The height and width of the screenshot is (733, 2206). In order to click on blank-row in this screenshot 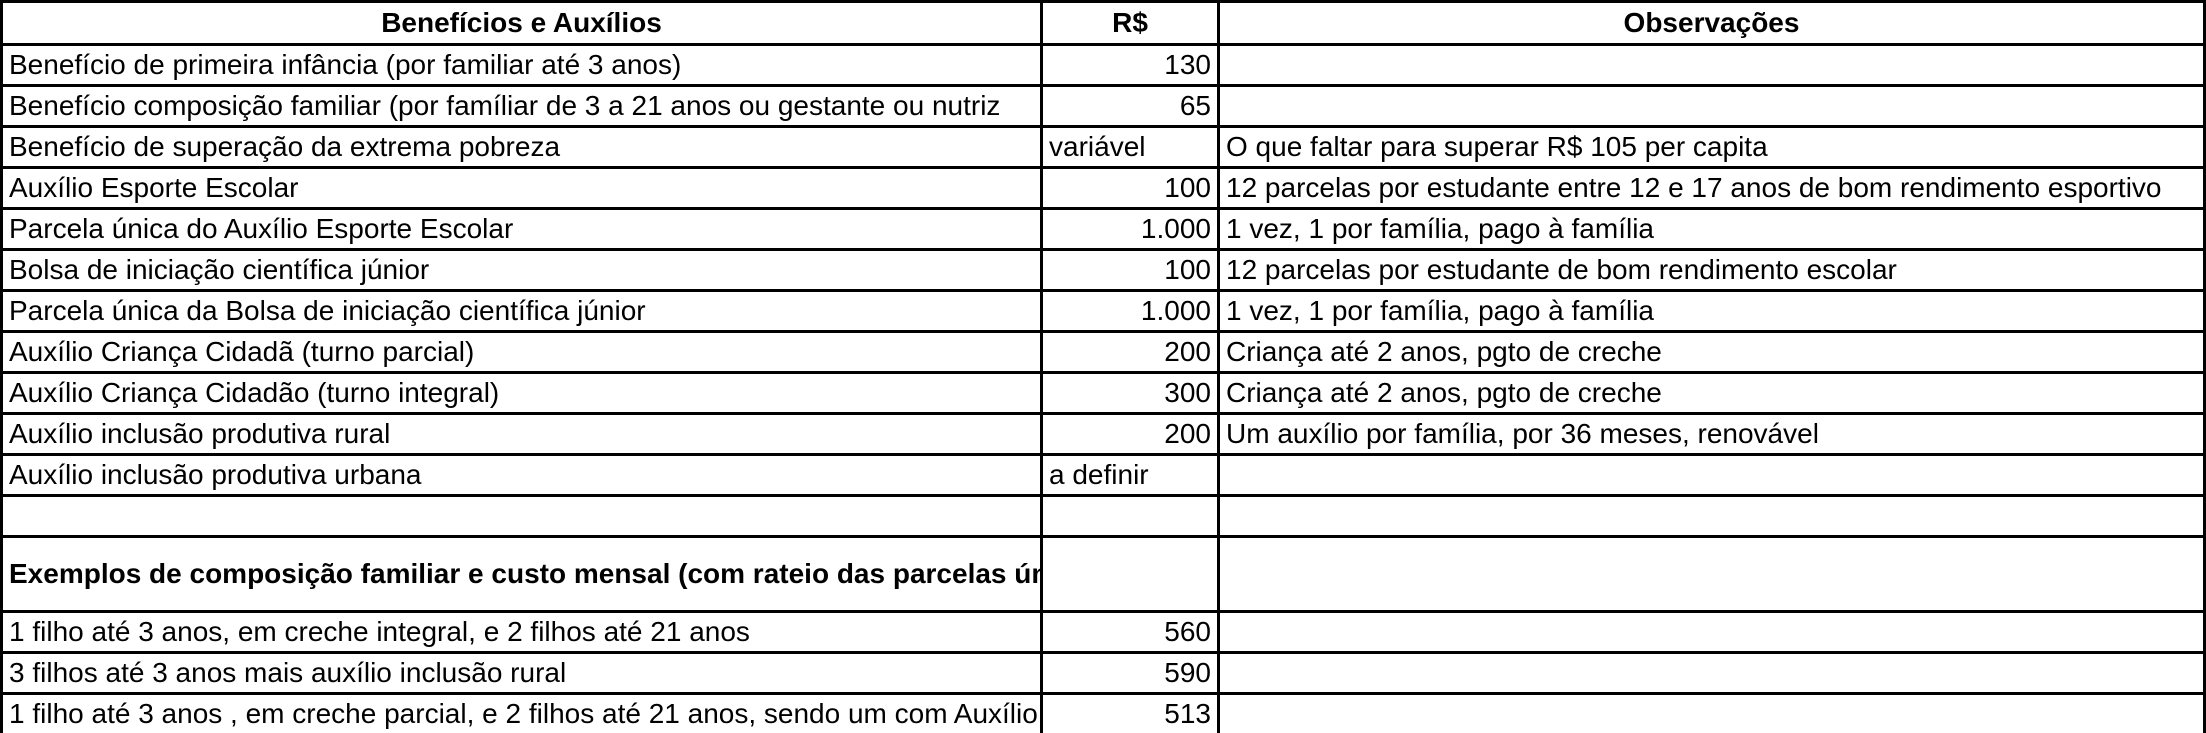, I will do `click(1103, 516)`.